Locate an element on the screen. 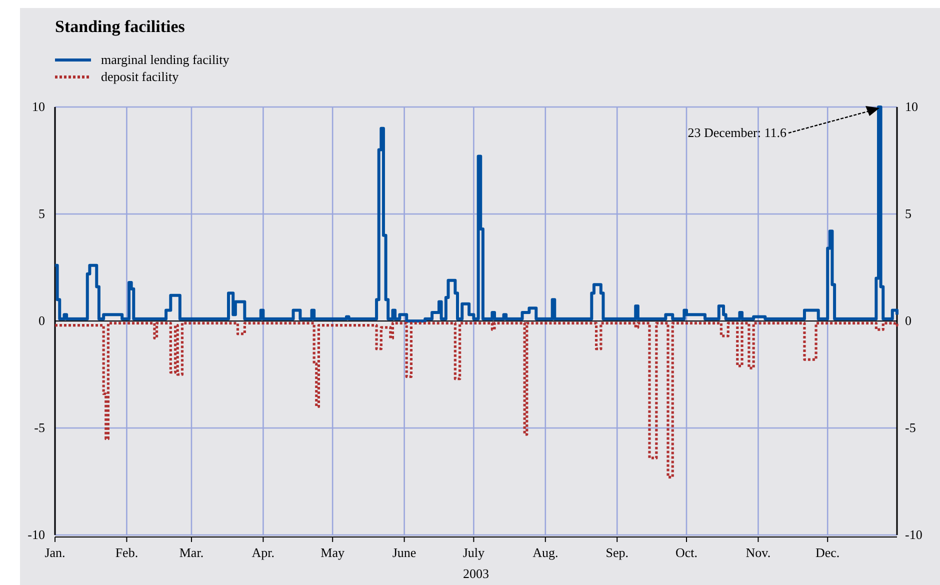  x-tick-label: Jan. is located at coordinates (55, 552).